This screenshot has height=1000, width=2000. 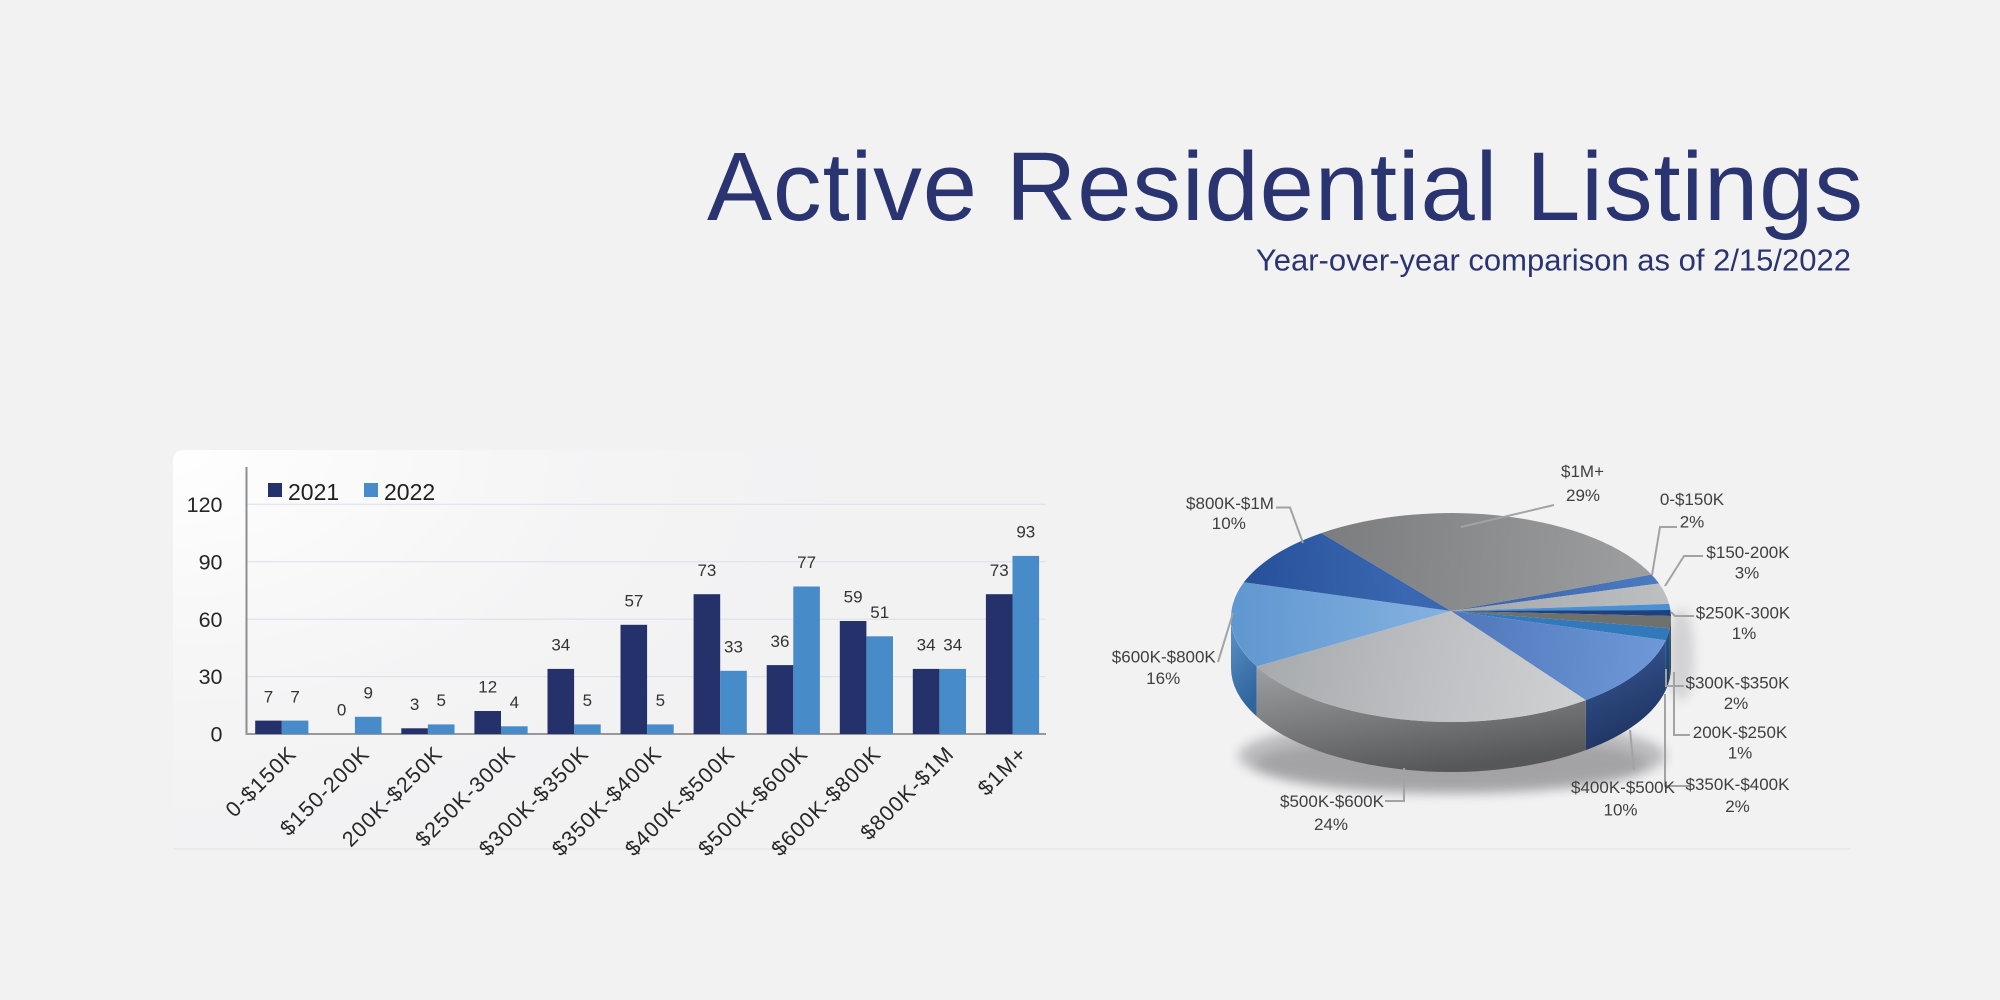 I want to click on svg-text: 16%, so click(x=1163, y=678).